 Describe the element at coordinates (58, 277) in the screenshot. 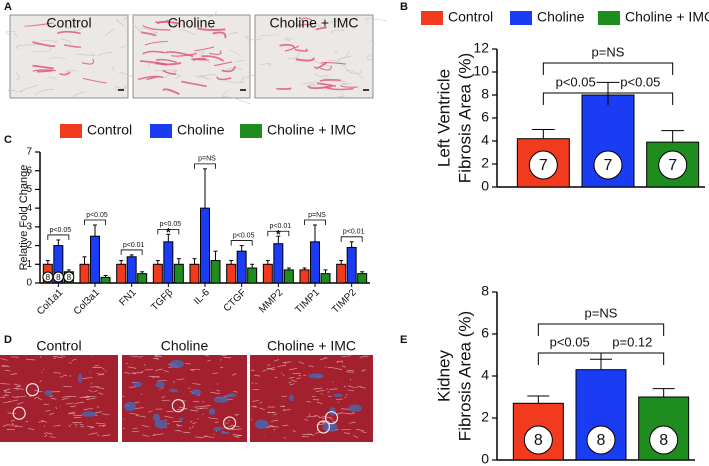

I see `n-badge` at that location.